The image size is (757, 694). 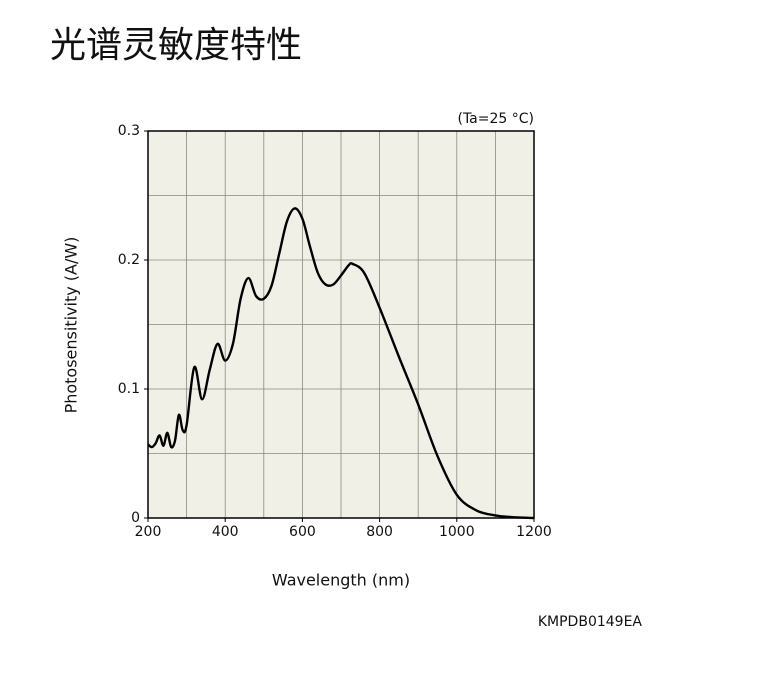 What do you see at coordinates (341, 580) in the screenshot?
I see `x-axis-label: Wavelength (nm)` at bounding box center [341, 580].